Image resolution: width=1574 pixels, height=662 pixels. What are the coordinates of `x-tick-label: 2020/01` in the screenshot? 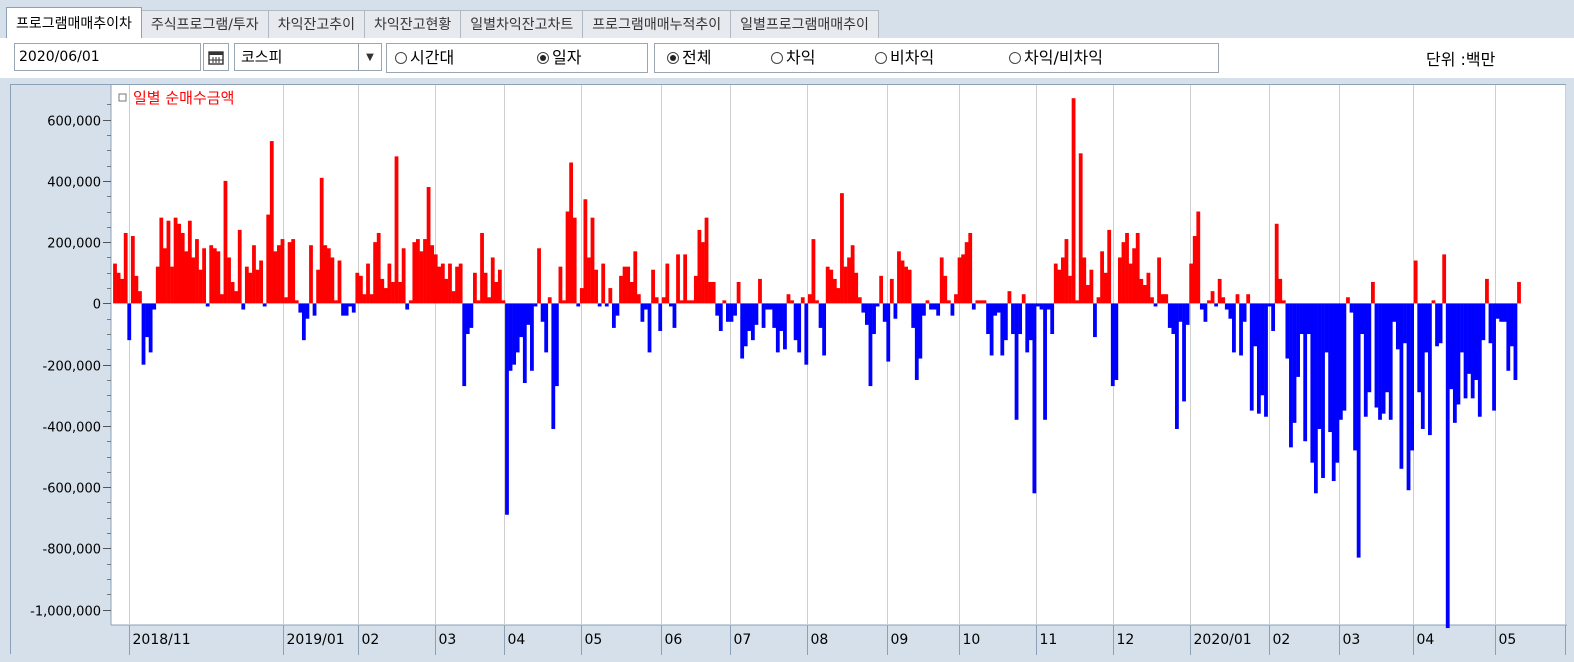 It's located at (1223, 640).